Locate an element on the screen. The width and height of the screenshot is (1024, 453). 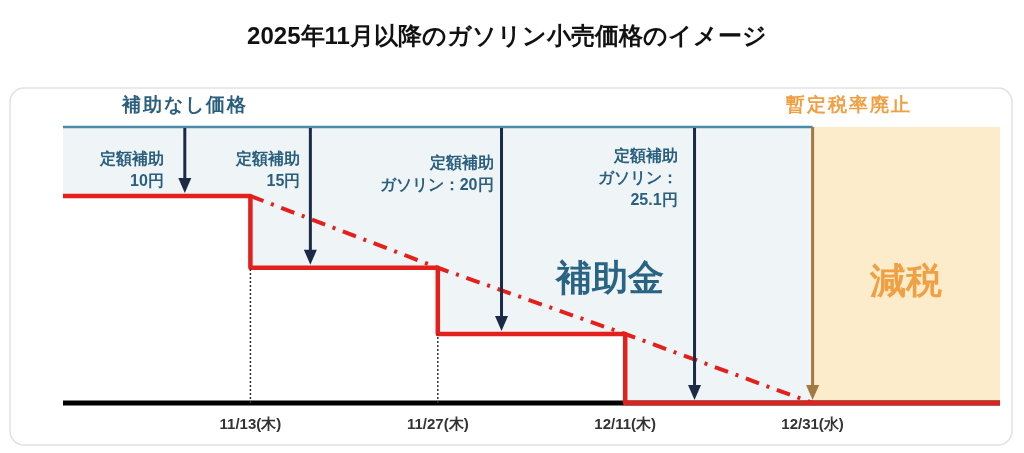
chart-title: 2025年11月以降のガソリン小売価格のイメージ is located at coordinates (507, 35).